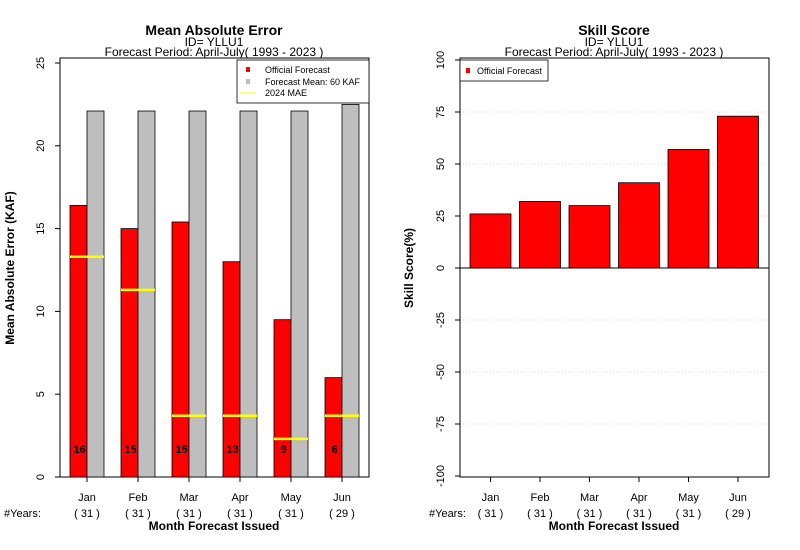  Describe the element at coordinates (41, 311) in the screenshot. I see `mae-ytick-label: 10` at that location.